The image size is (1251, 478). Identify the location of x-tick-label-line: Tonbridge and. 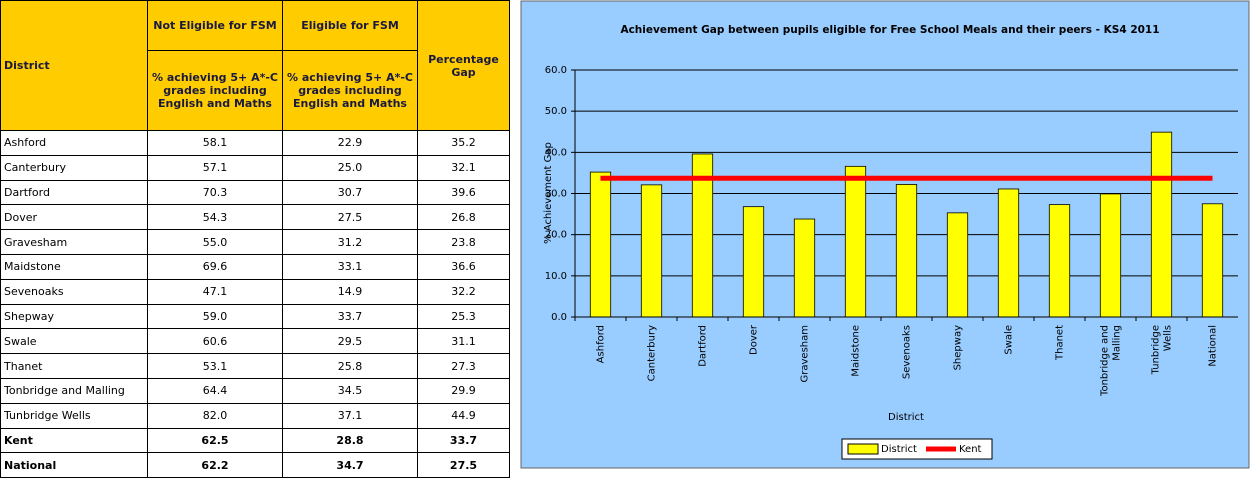
(1105, 361).